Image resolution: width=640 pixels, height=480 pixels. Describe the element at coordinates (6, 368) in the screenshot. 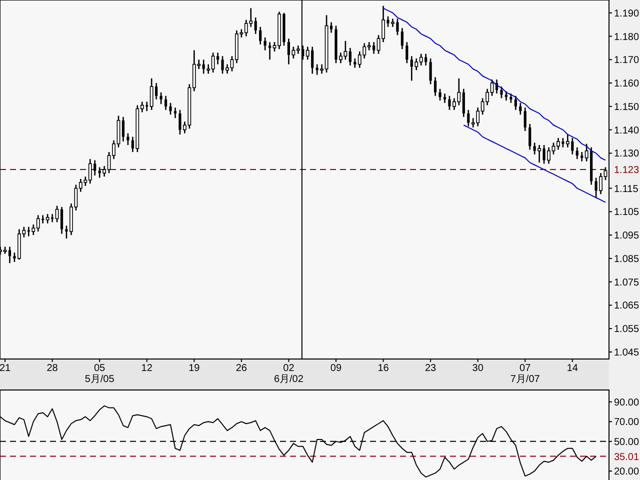

I see `x-tick-label: 21` at that location.